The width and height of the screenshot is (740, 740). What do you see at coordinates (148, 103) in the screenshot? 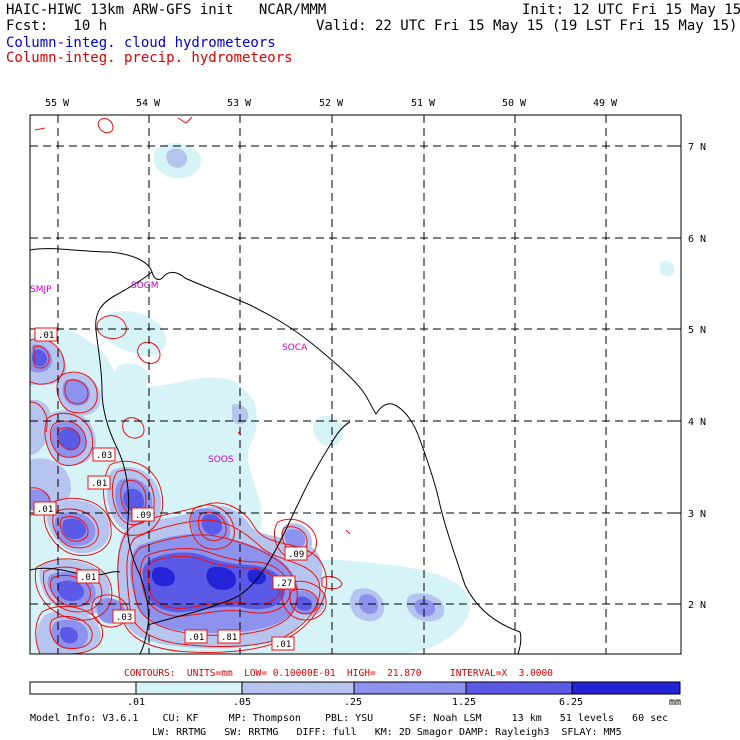
I see `lon-label: 54 W` at bounding box center [148, 103].